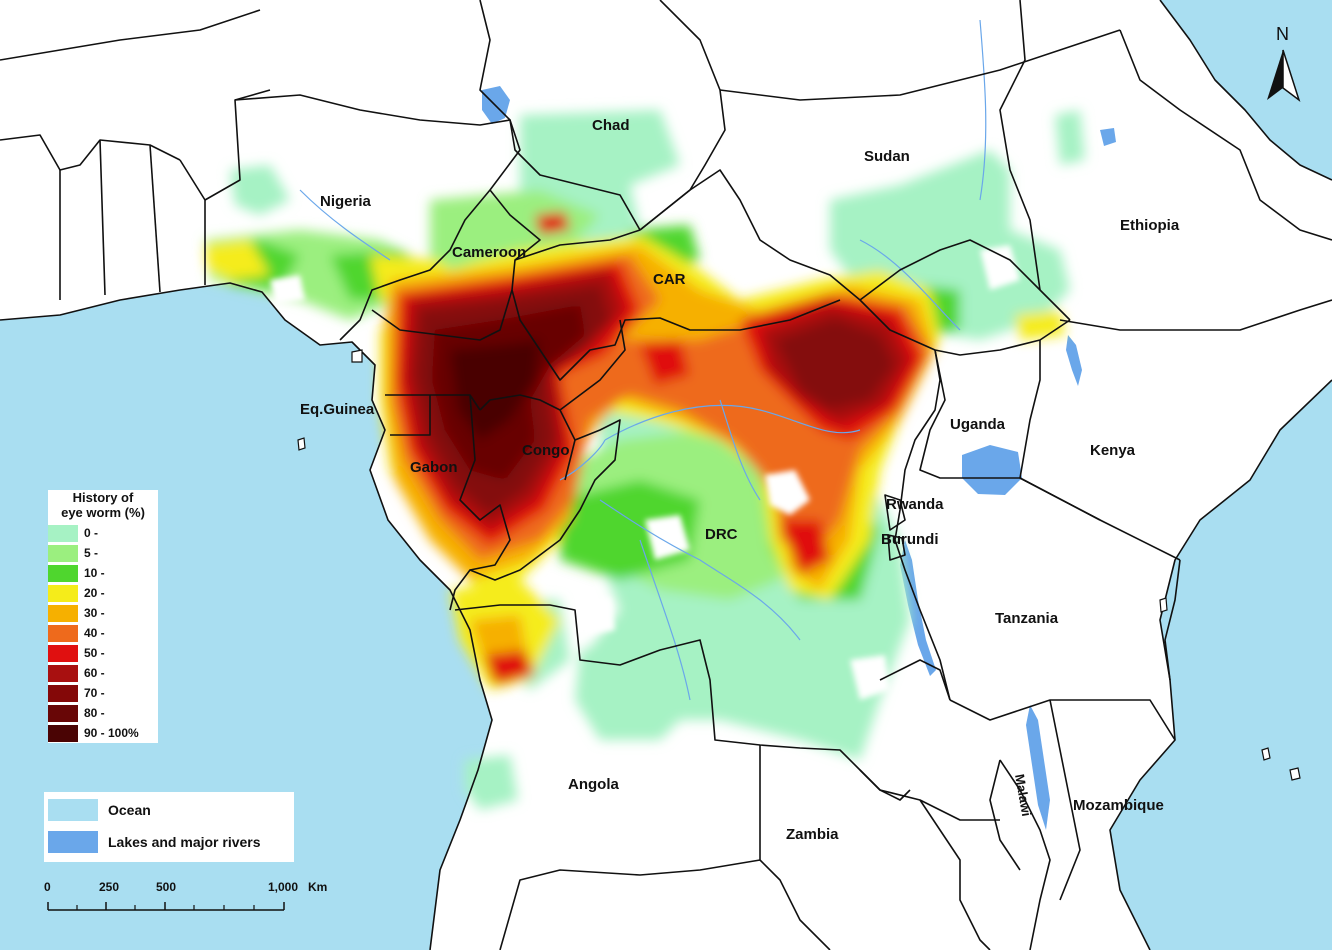 The image size is (1332, 950). Describe the element at coordinates (1150, 225) in the screenshot. I see `label-ethiopia: Ethiopia` at that location.